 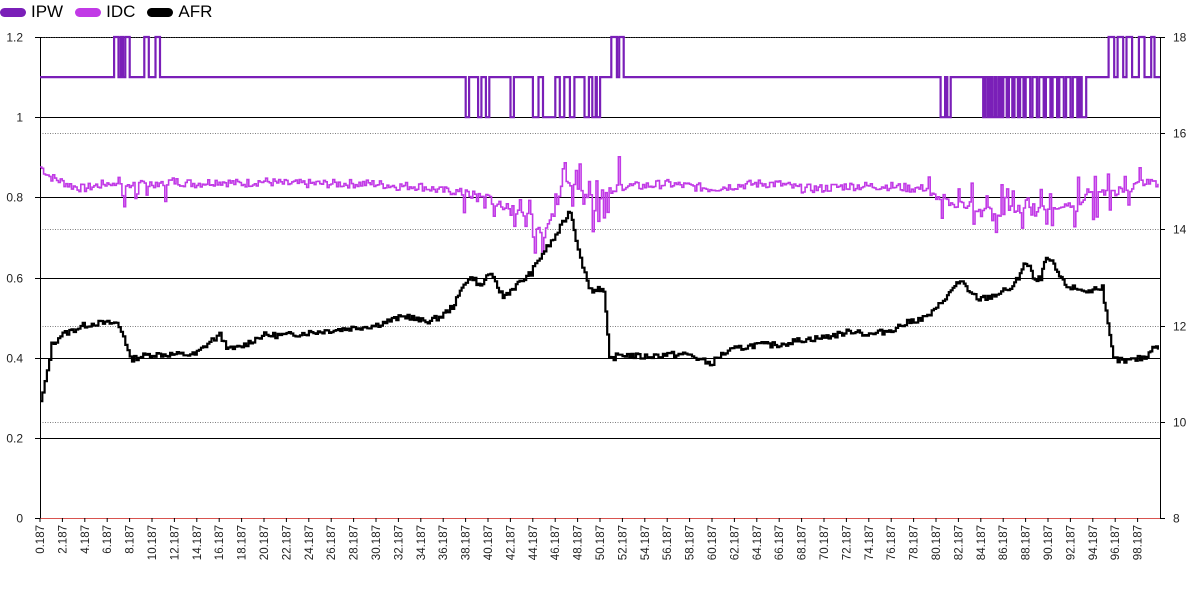 What do you see at coordinates (355, 542) in the screenshot?
I see `x-tick-label: 28.187` at bounding box center [355, 542].